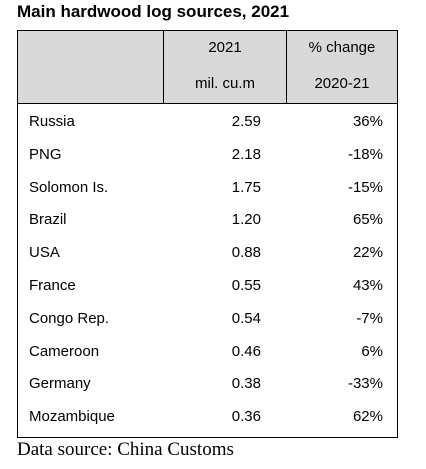  Describe the element at coordinates (207, 188) in the screenshot. I see `table-row: Solomon Is. 1.75 -15%` at that location.